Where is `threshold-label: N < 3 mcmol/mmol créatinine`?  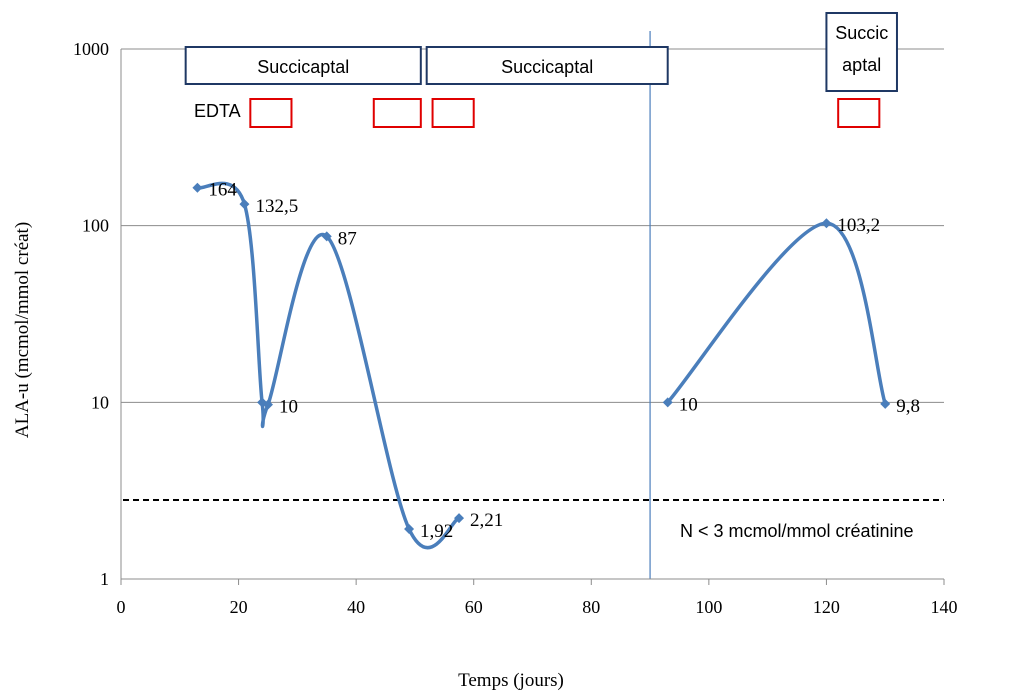 threshold-label: N < 3 mcmol/mmol créatinine is located at coordinates (797, 531).